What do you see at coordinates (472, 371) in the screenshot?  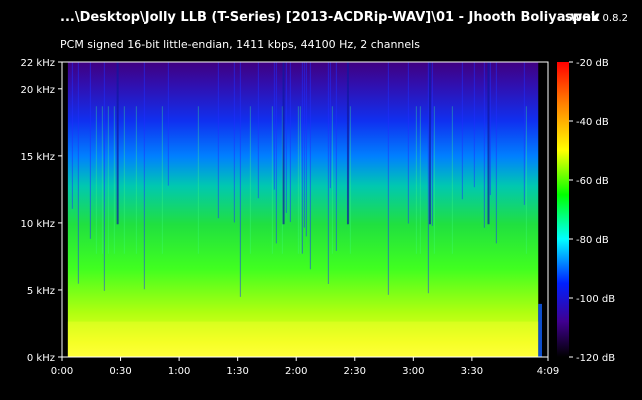 I see `x-tick-label: 3:30` at bounding box center [472, 371].